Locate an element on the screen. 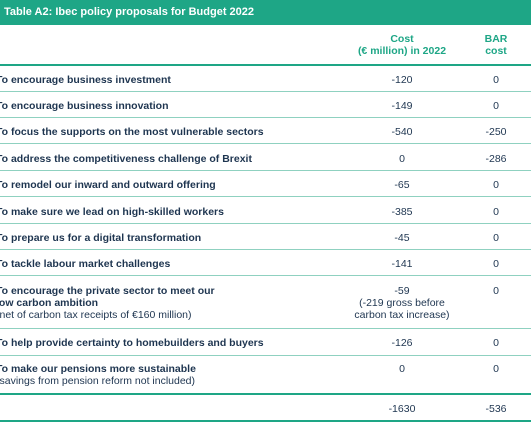  column-header-cost-line2: (€ million) in 2022 is located at coordinates (402, 51).